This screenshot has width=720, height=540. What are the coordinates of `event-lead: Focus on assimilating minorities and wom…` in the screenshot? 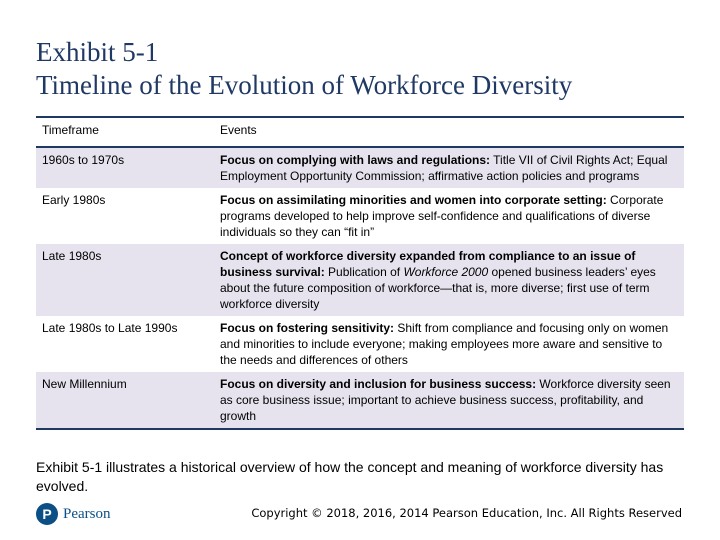 It's located at (413, 200).